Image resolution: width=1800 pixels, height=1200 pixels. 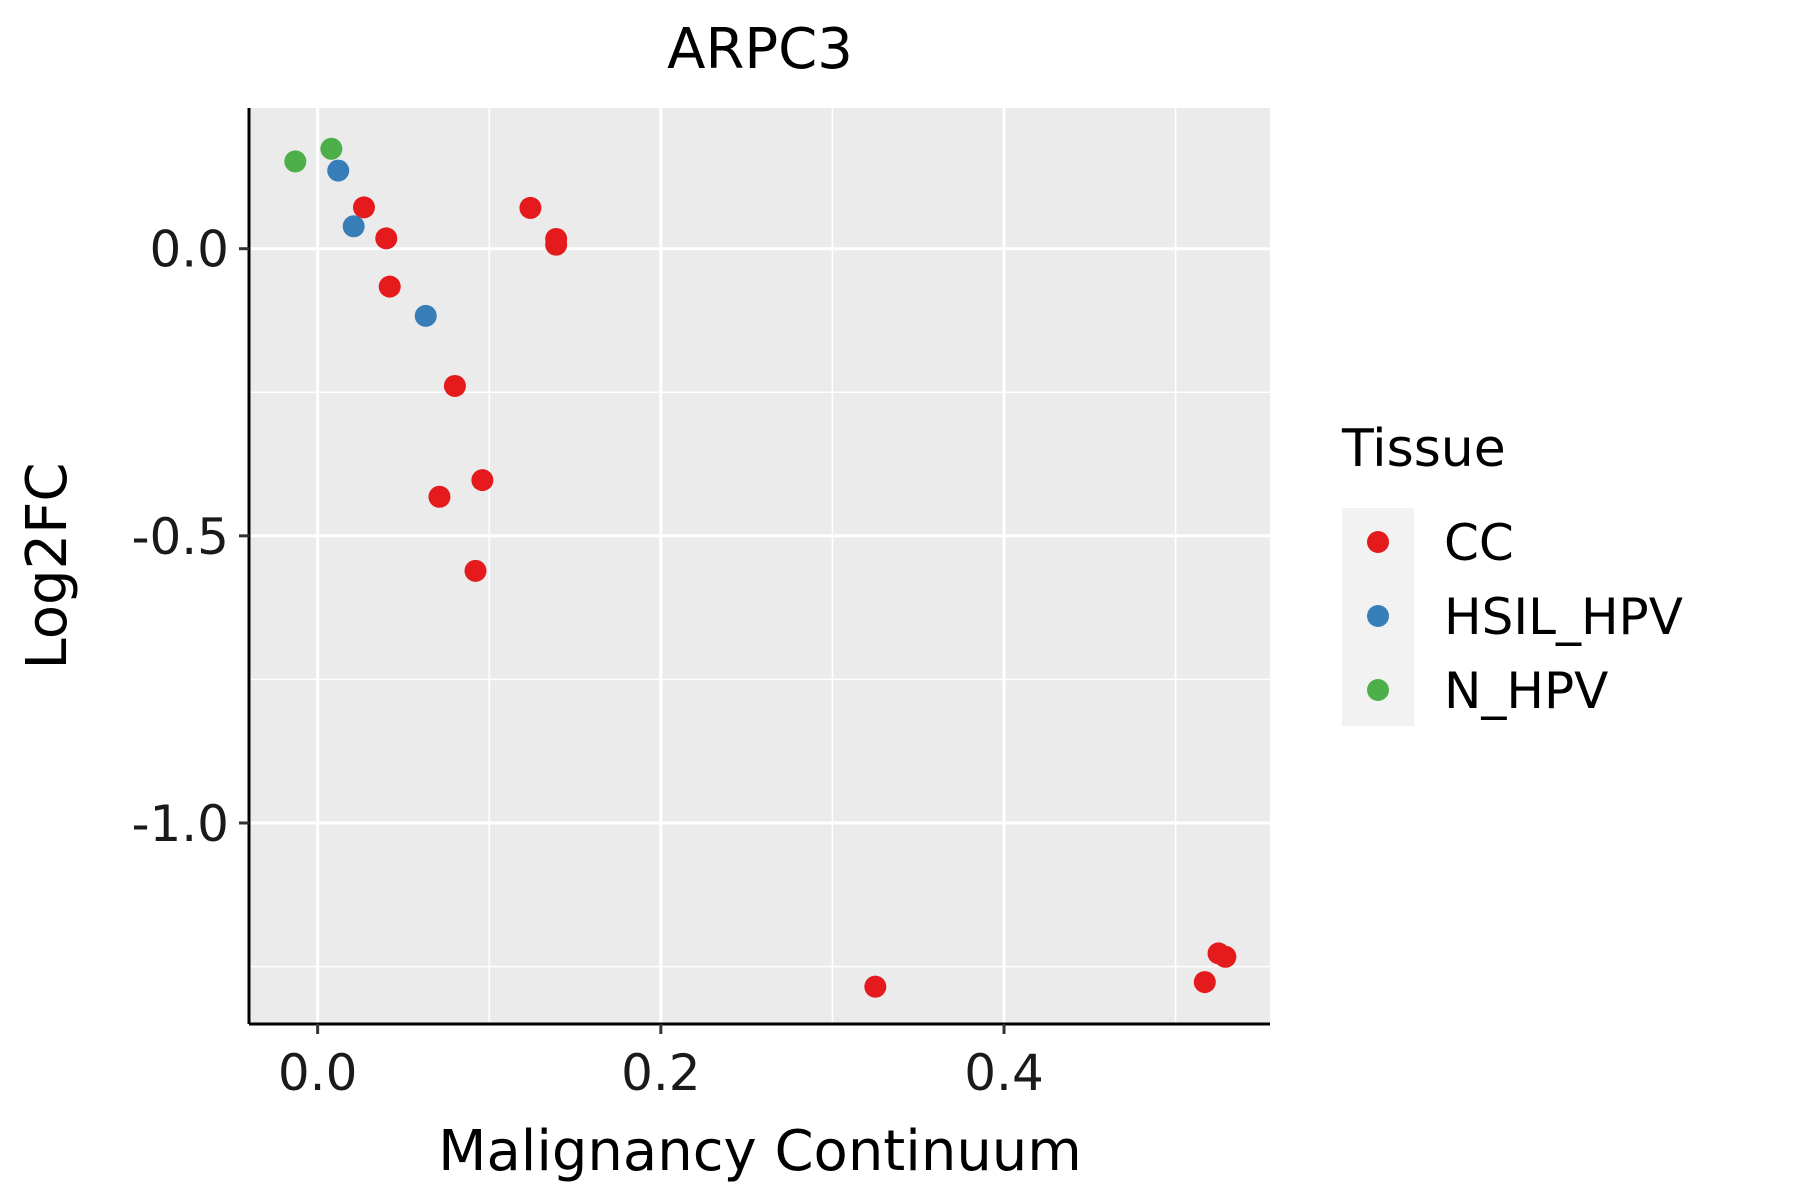 I want to click on legend-label: CC, so click(x=1479, y=543).